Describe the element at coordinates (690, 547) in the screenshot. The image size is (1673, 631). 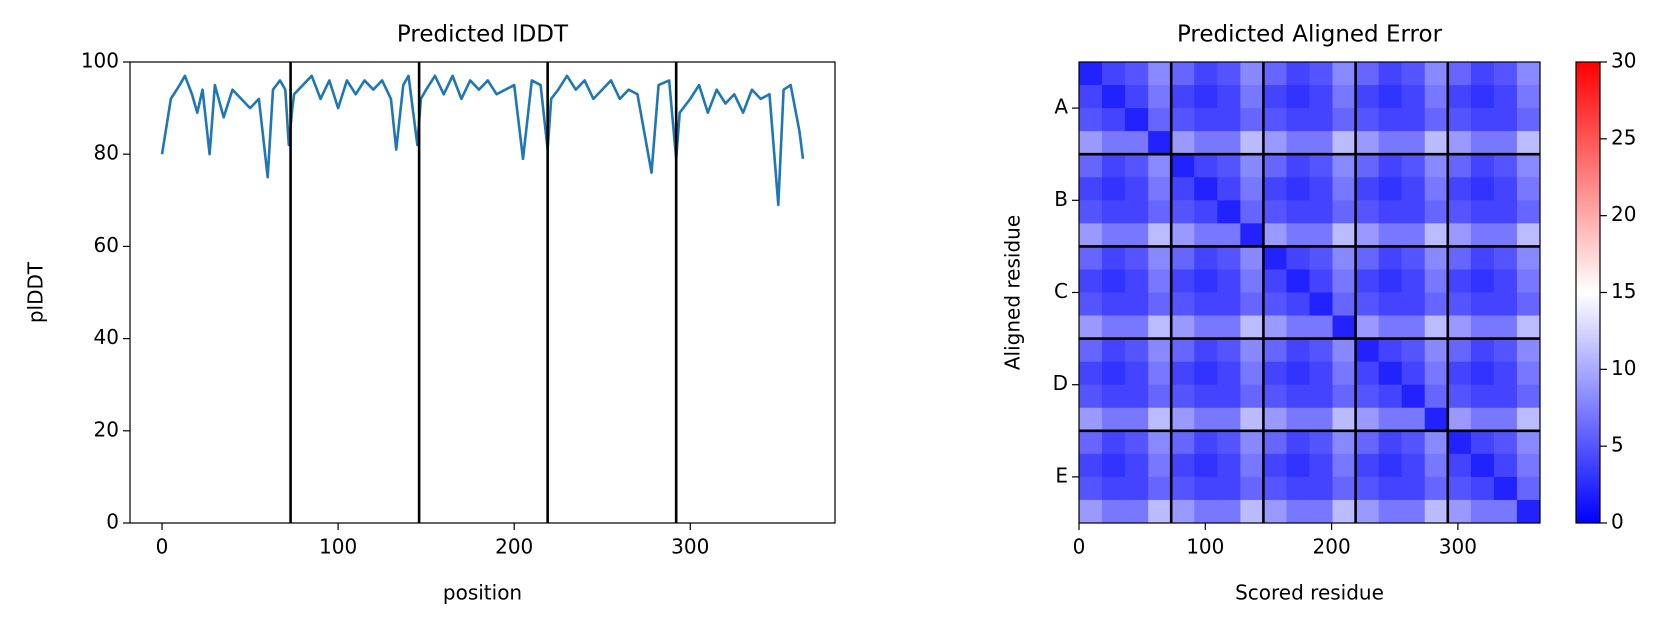
I see `x-tick-label: 300` at that location.